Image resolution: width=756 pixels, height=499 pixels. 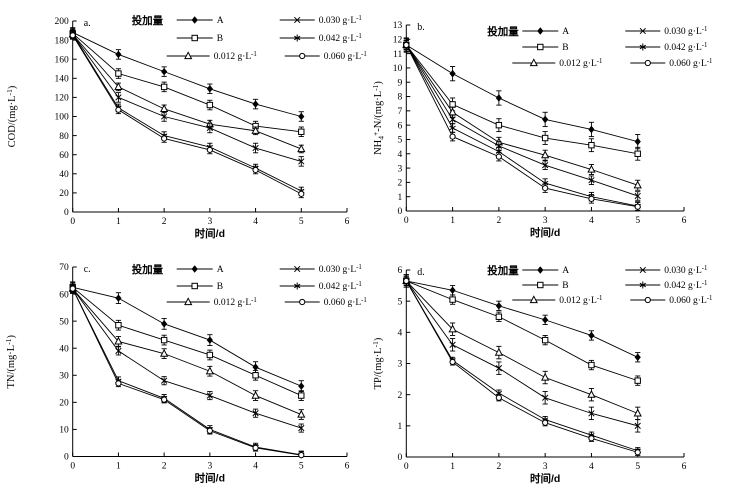 I want to click on y-tick-label: 20, so click(x=64, y=194).